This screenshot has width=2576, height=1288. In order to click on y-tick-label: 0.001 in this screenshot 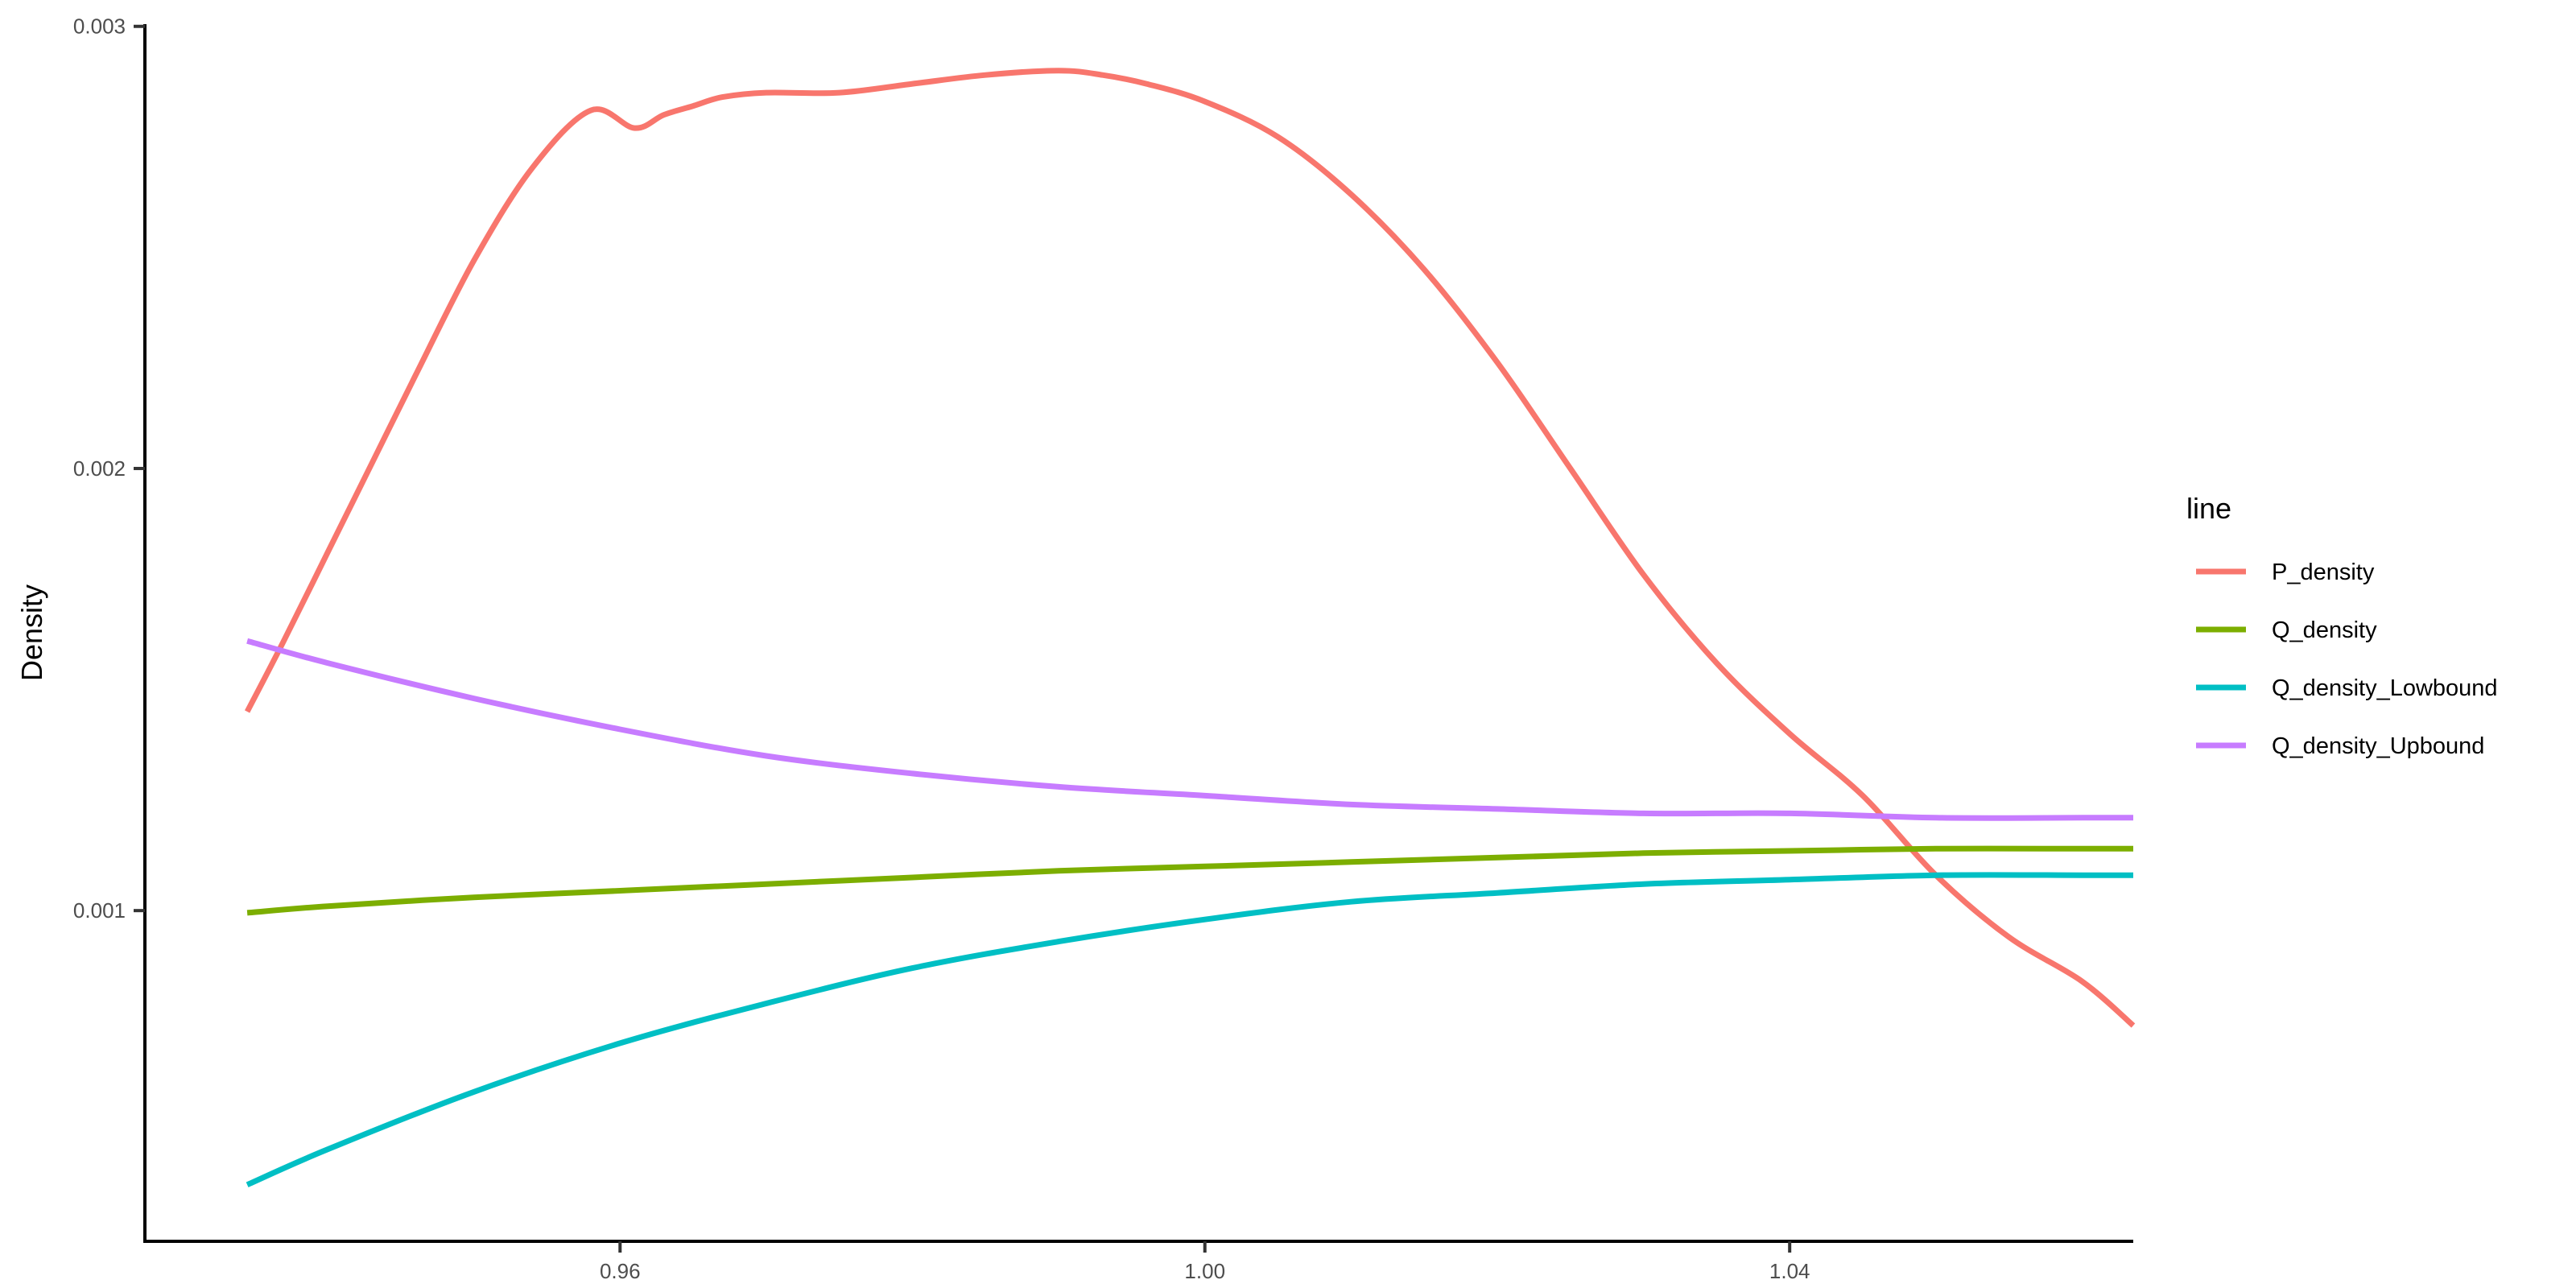, I will do `click(99, 910)`.